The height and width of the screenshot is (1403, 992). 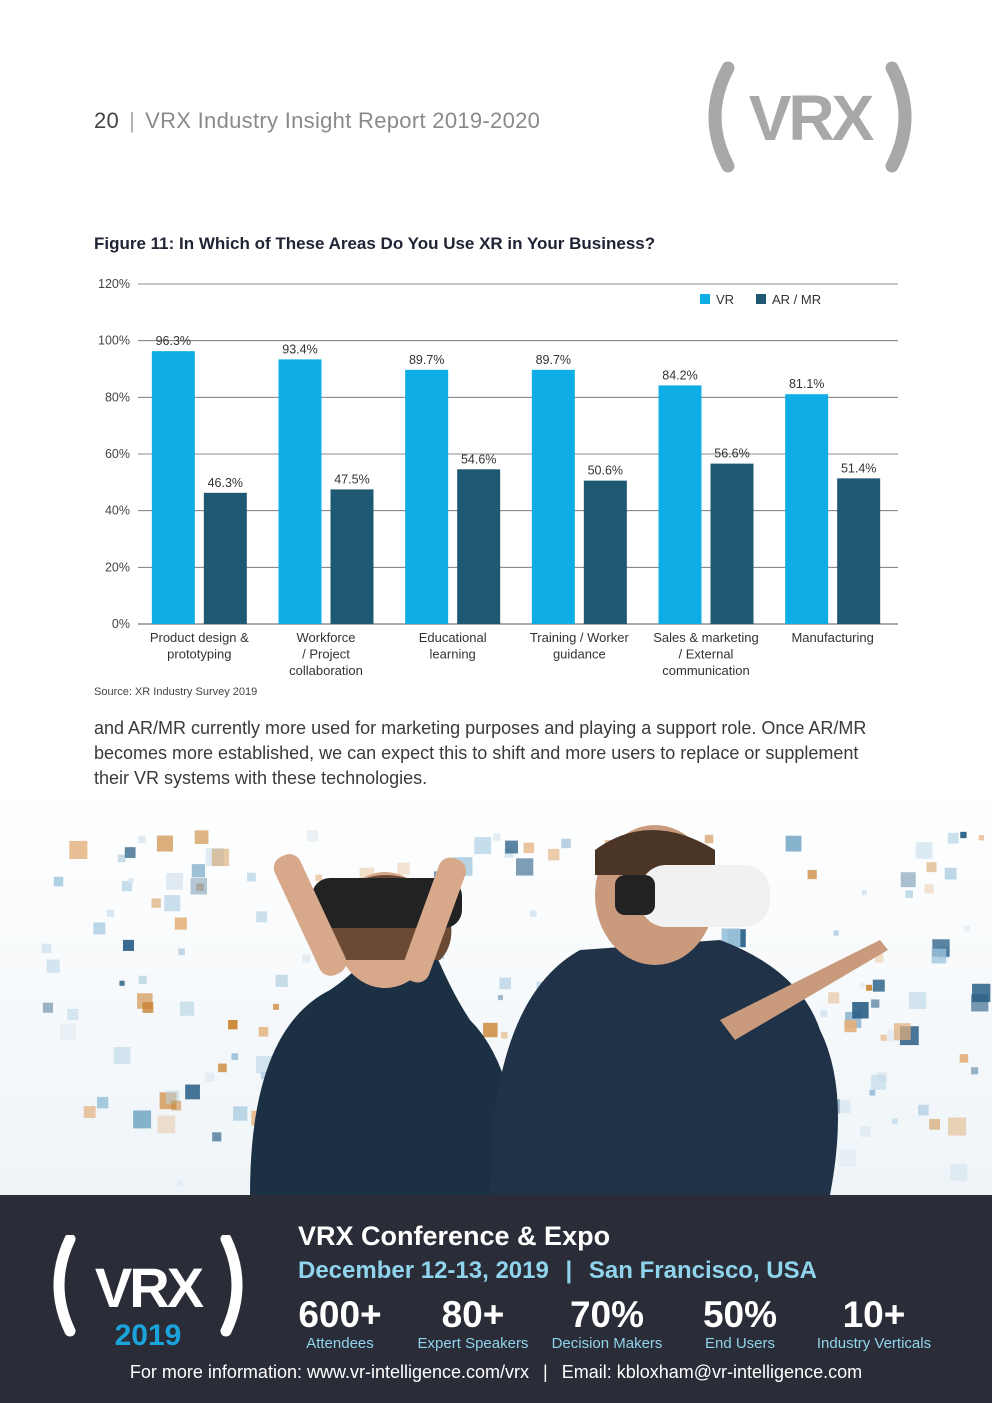 What do you see at coordinates (117, 454) in the screenshot?
I see `y-tick-label: 60%` at bounding box center [117, 454].